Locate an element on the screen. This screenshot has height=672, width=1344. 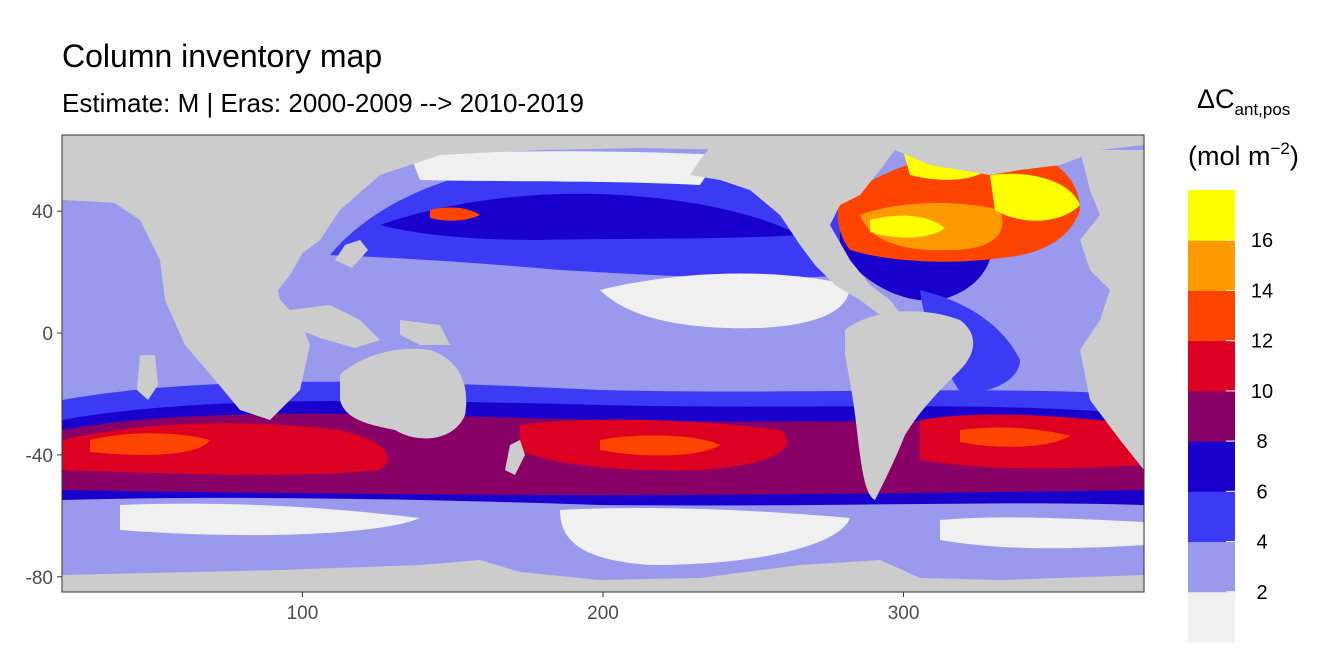
land-south-america is located at coordinates (909, 405).